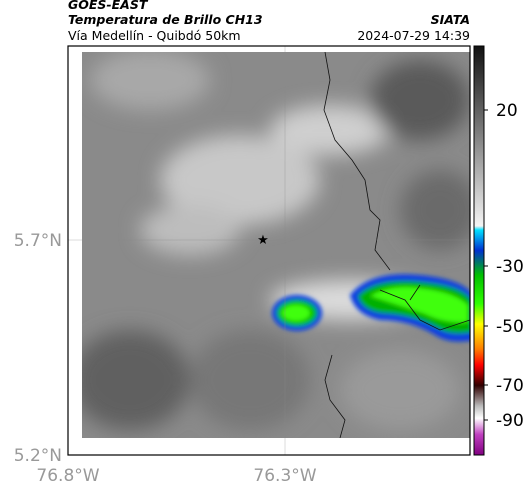 The height and width of the screenshot is (491, 526). I want to click on colorbar, so click(479, 250).